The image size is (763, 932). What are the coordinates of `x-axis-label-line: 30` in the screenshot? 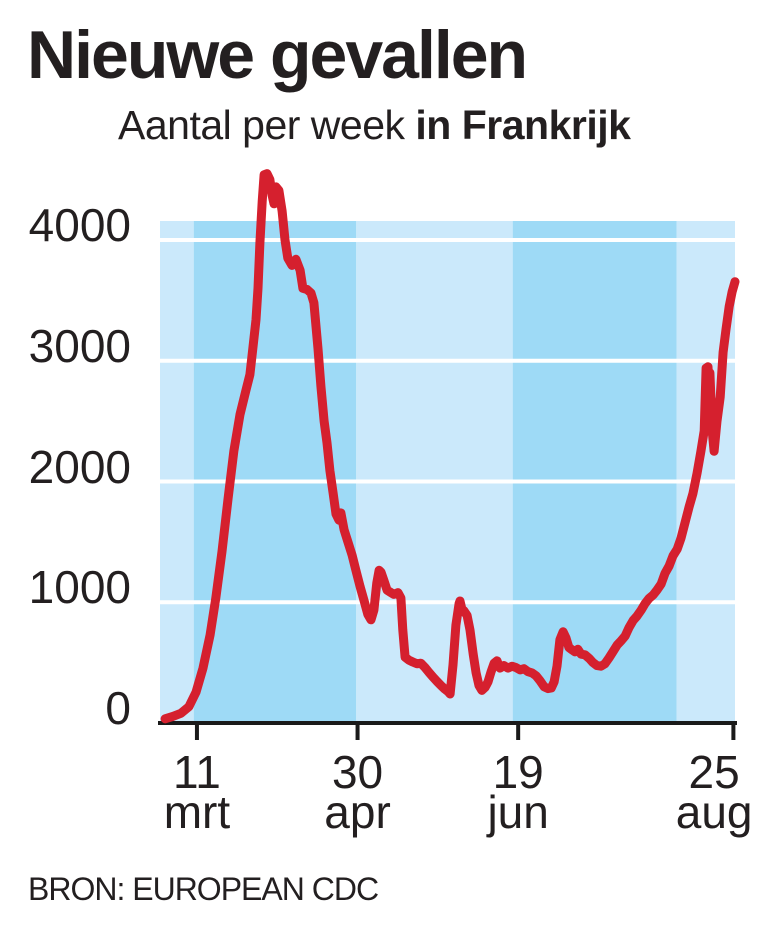 It's located at (357, 772).